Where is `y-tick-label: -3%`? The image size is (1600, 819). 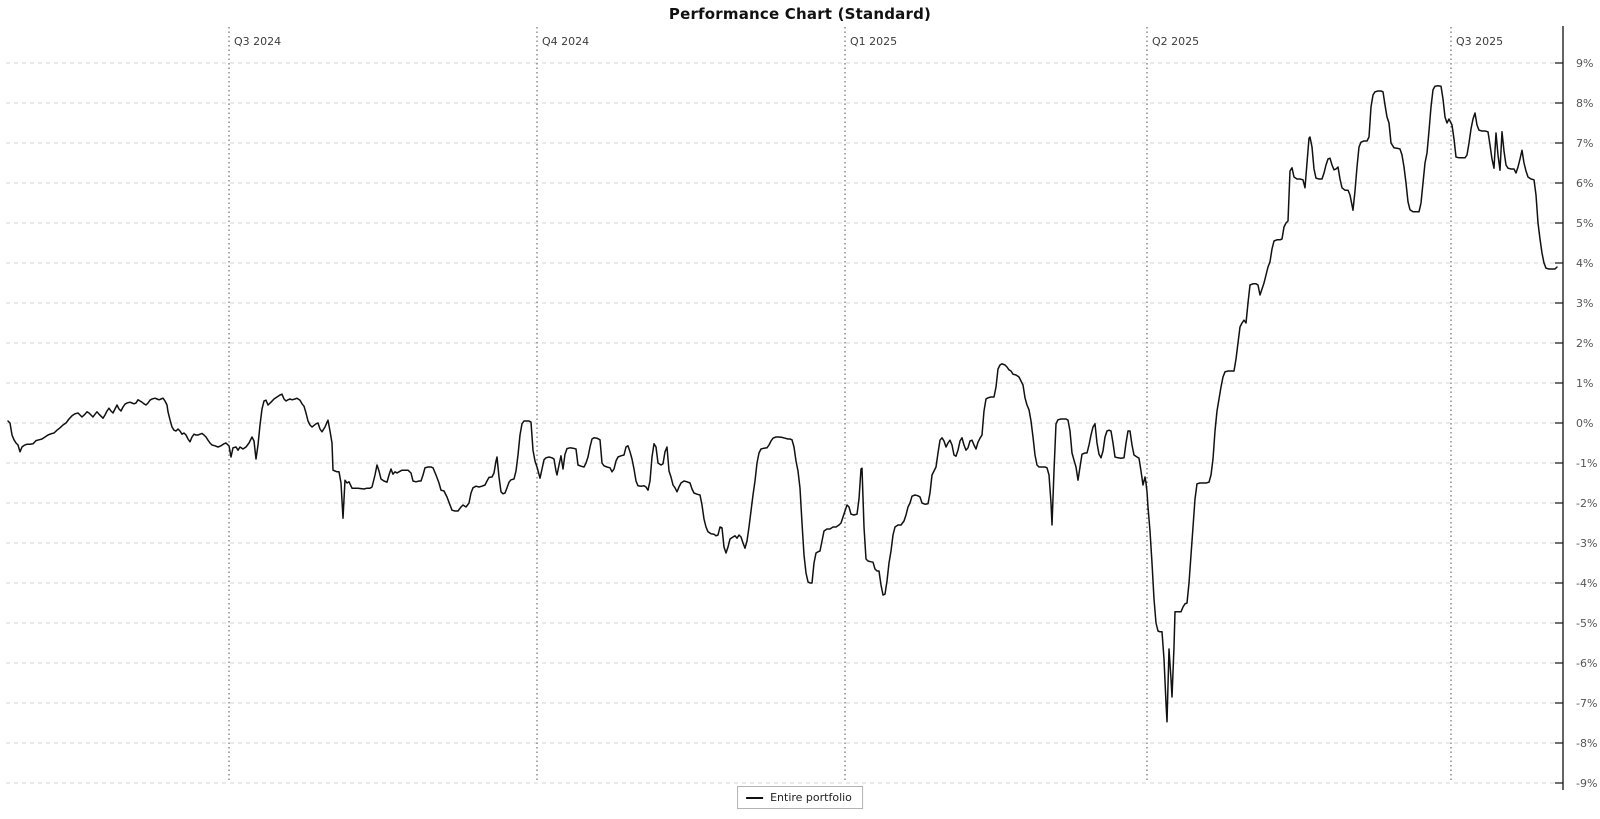 y-tick-label: -3% is located at coordinates (1586, 543).